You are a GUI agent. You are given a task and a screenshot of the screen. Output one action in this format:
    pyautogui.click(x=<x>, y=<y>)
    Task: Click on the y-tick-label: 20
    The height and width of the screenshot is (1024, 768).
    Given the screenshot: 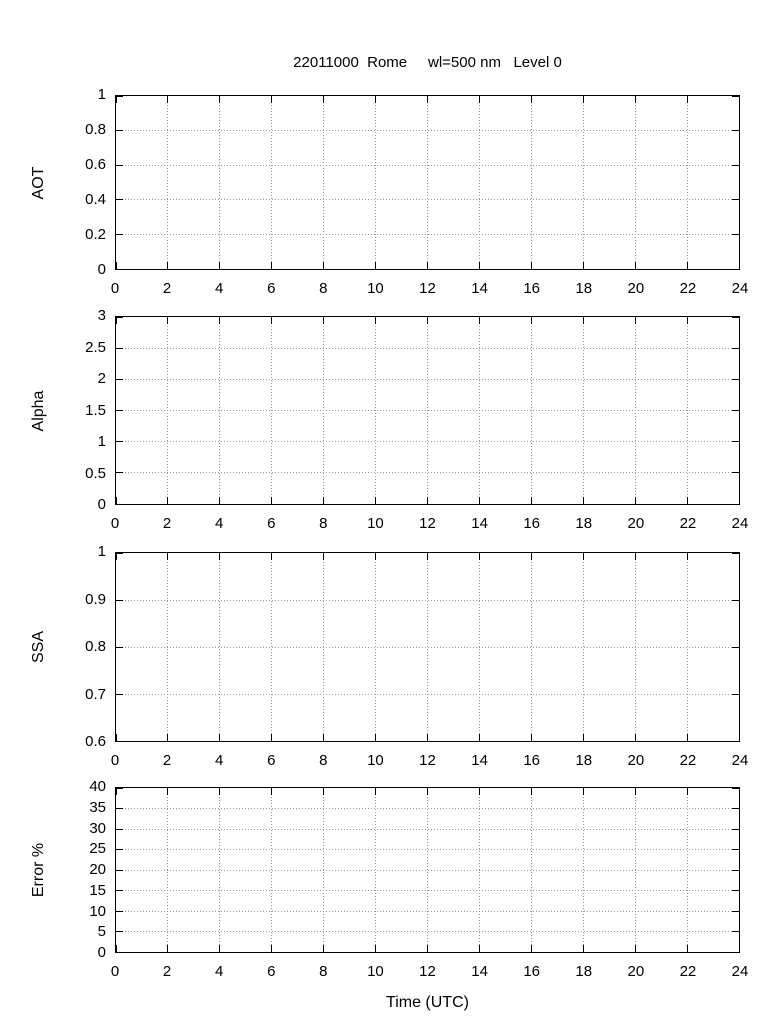 What is the action you would take?
    pyautogui.click(x=97, y=869)
    